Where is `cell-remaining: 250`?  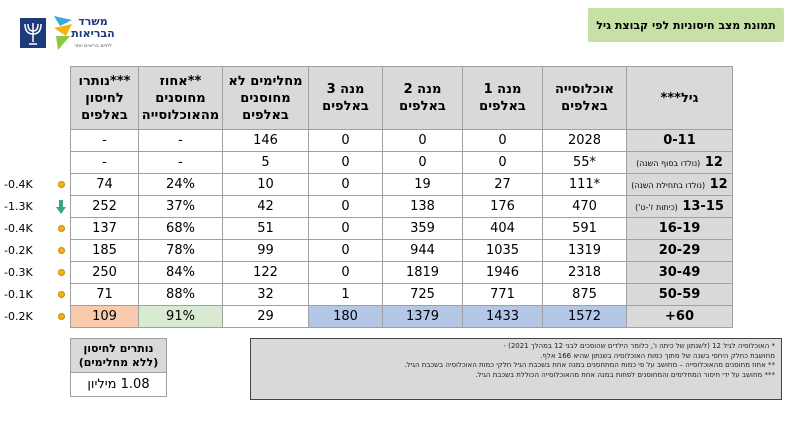
cell-remaining: 250 is located at coordinates (104, 272).